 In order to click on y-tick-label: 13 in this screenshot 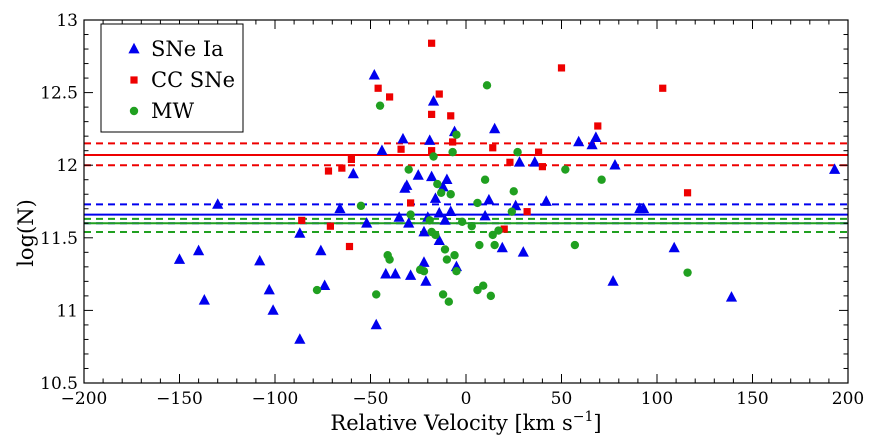, I will do `click(67, 21)`.